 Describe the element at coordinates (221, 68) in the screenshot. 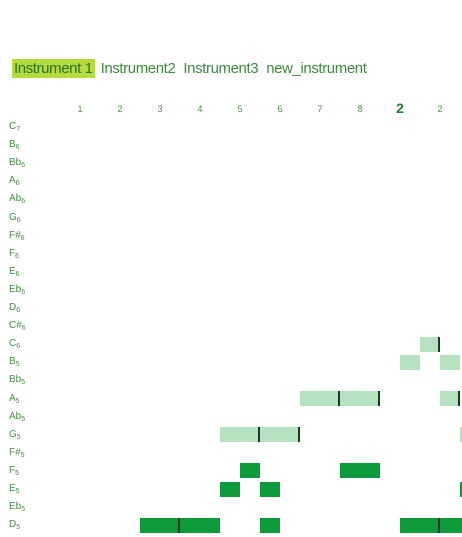

I see `tab-instrument-3: Instrument3` at that location.